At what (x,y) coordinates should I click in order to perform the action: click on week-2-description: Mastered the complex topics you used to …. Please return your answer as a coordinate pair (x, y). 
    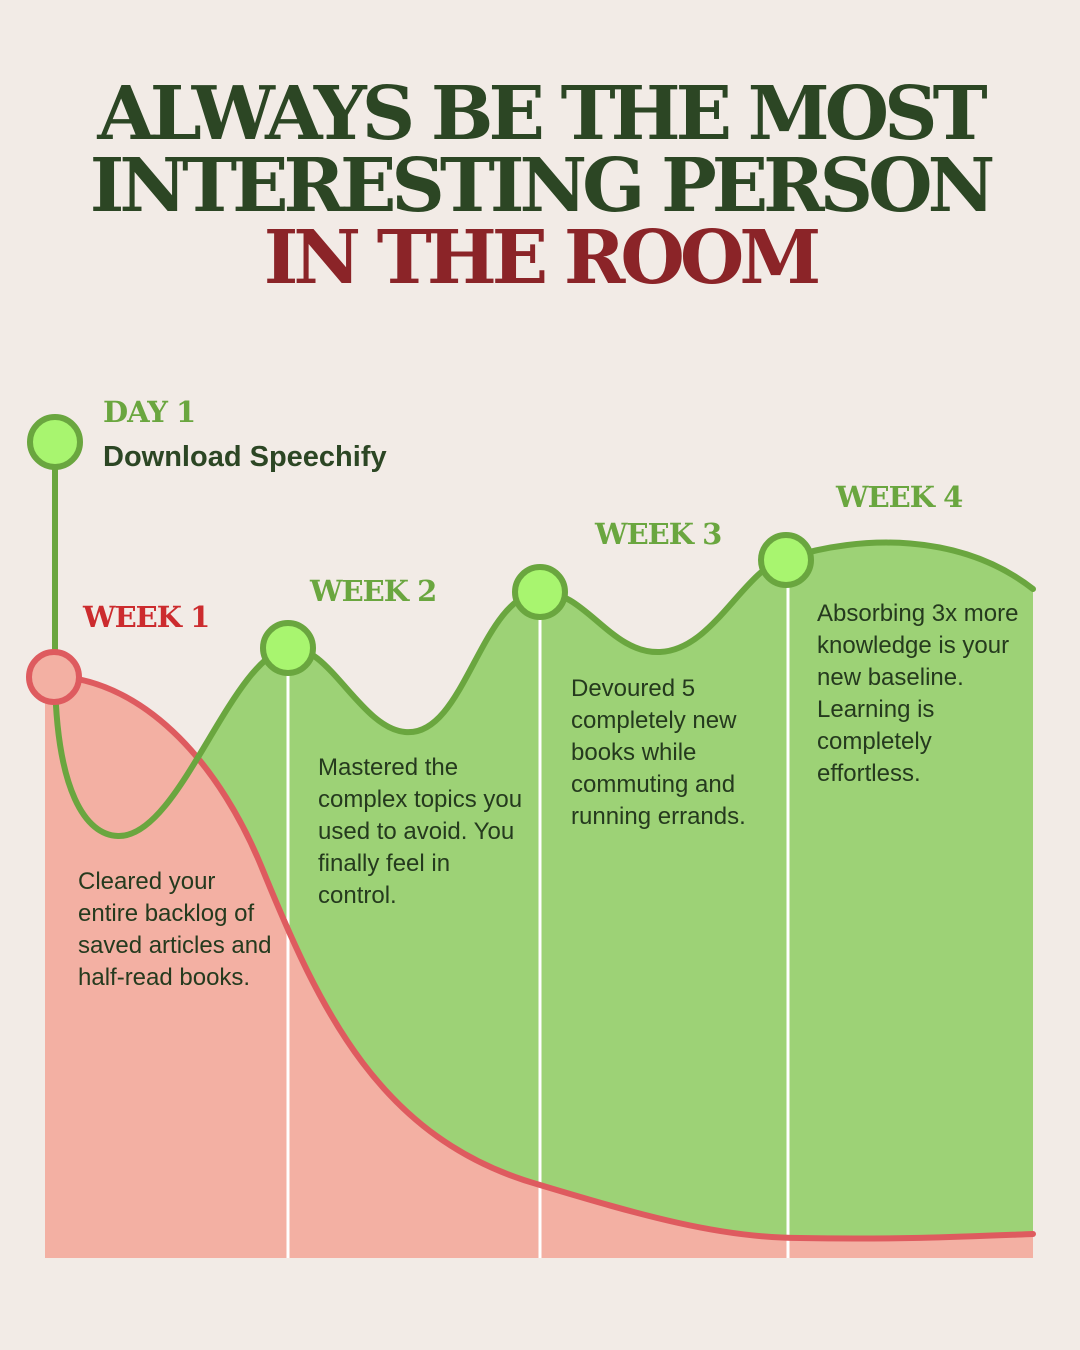
    Looking at the image, I should click on (420, 831).